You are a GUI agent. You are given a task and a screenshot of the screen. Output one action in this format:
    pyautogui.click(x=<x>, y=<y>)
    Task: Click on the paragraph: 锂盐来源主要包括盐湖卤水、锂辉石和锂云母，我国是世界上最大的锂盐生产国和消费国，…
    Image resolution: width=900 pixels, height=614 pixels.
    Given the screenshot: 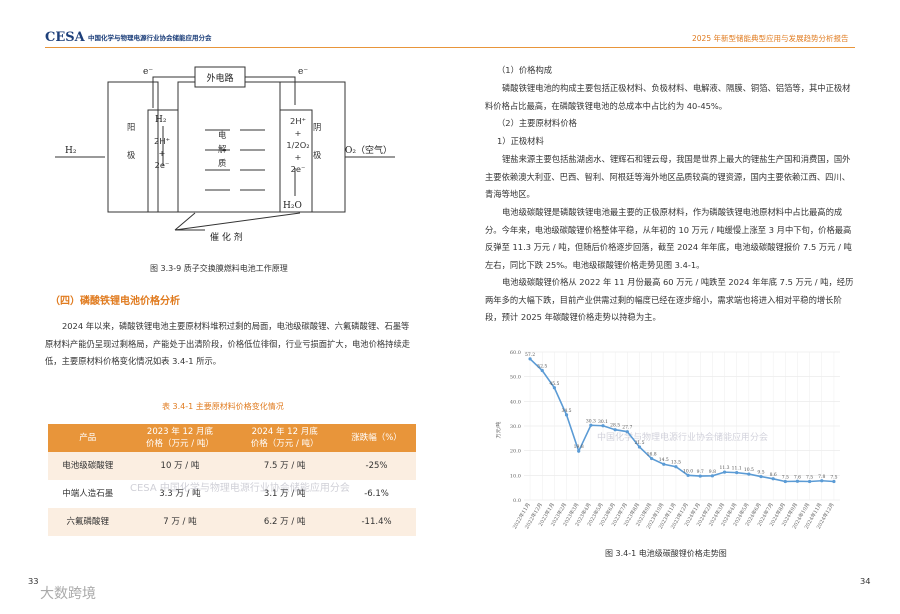 What is the action you would take?
    pyautogui.click(x=668, y=176)
    